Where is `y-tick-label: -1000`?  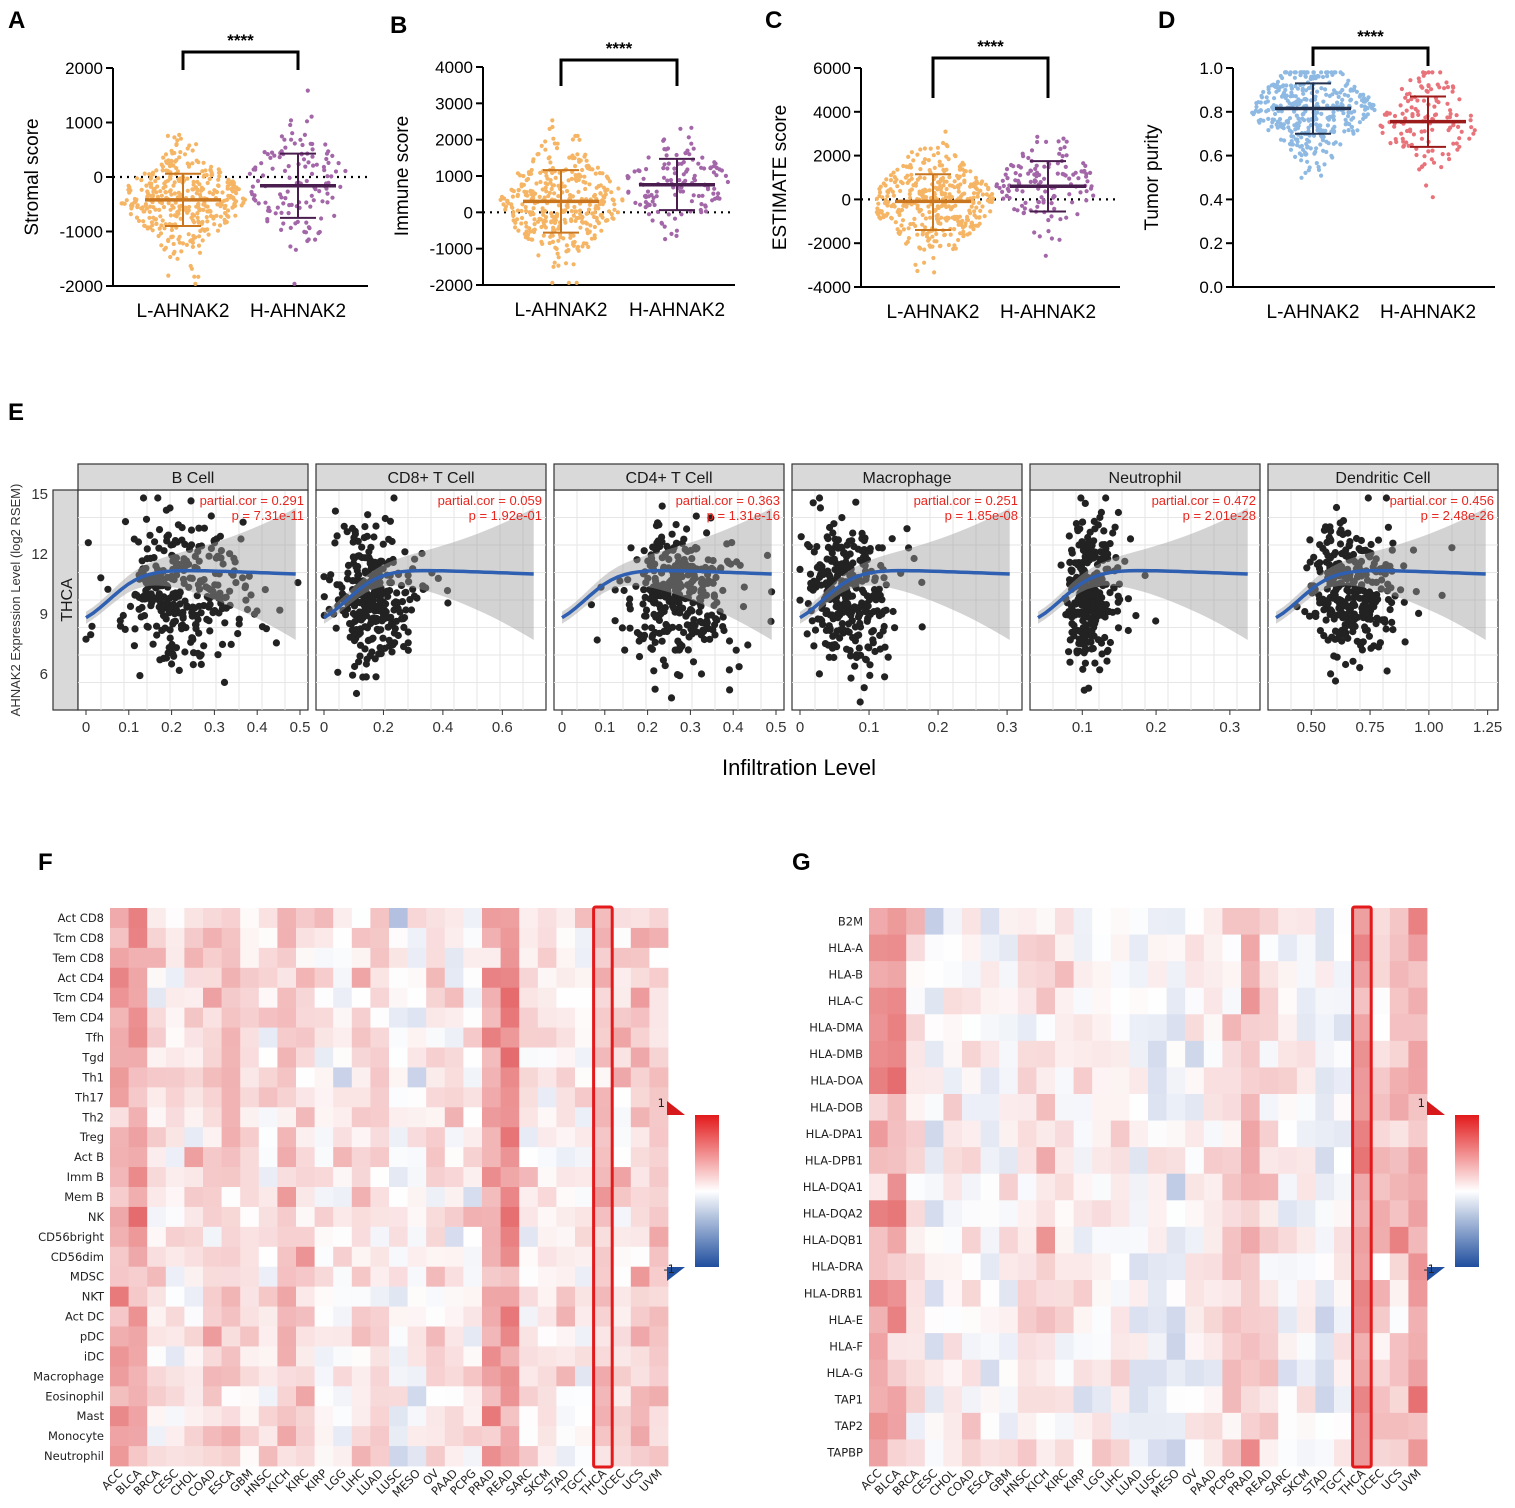 y-tick-label: -1000 is located at coordinates (81, 232).